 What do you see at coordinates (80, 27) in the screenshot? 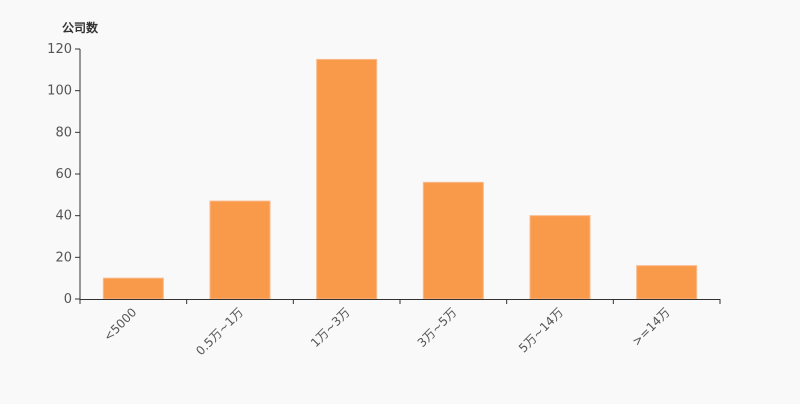
I see `y-axis-label: 公司数` at bounding box center [80, 27].